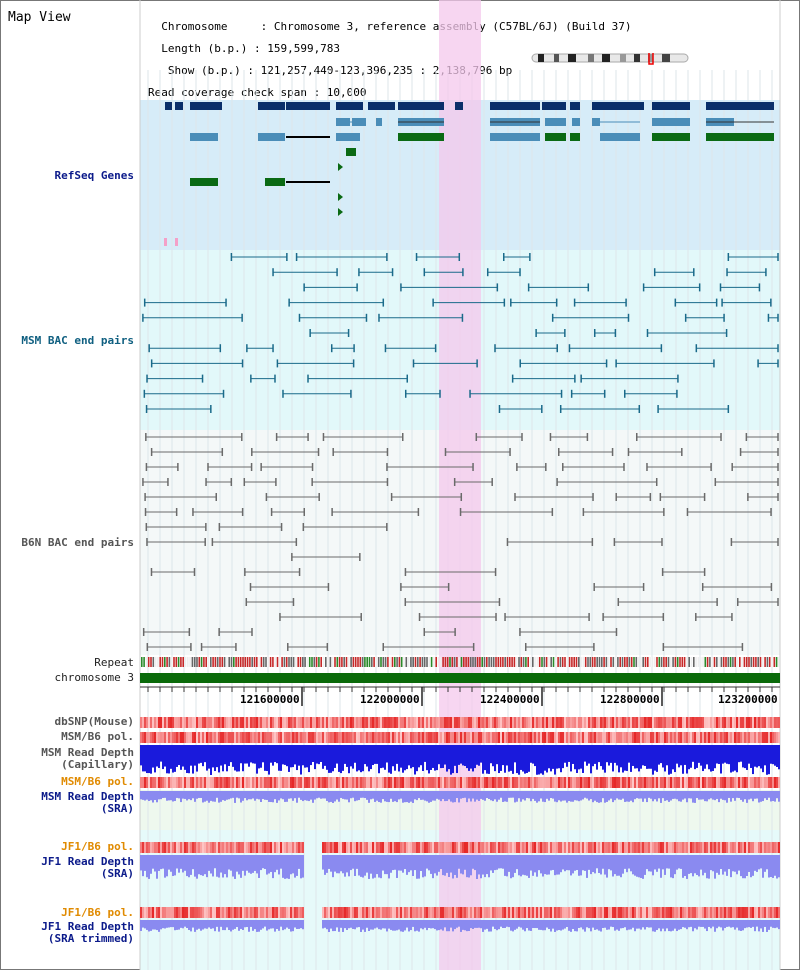 The height and width of the screenshot is (970, 800). Describe the element at coordinates (39, 17) in the screenshot. I see `page-title: Map View` at that location.